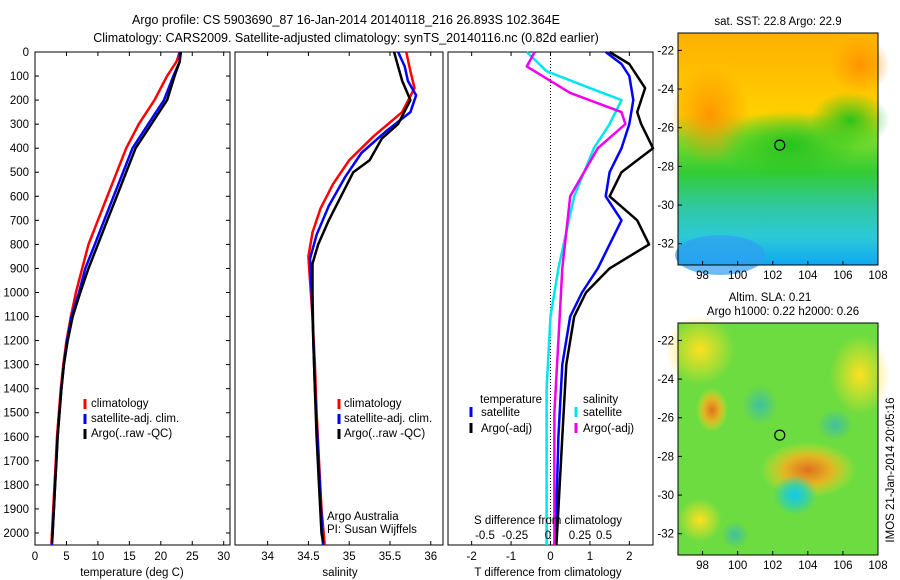 Image resolution: width=900 pixels, height=580 pixels. I want to click on sst-map-title: sat. SST: 22.8 Argo: 22.9, so click(777, 22).